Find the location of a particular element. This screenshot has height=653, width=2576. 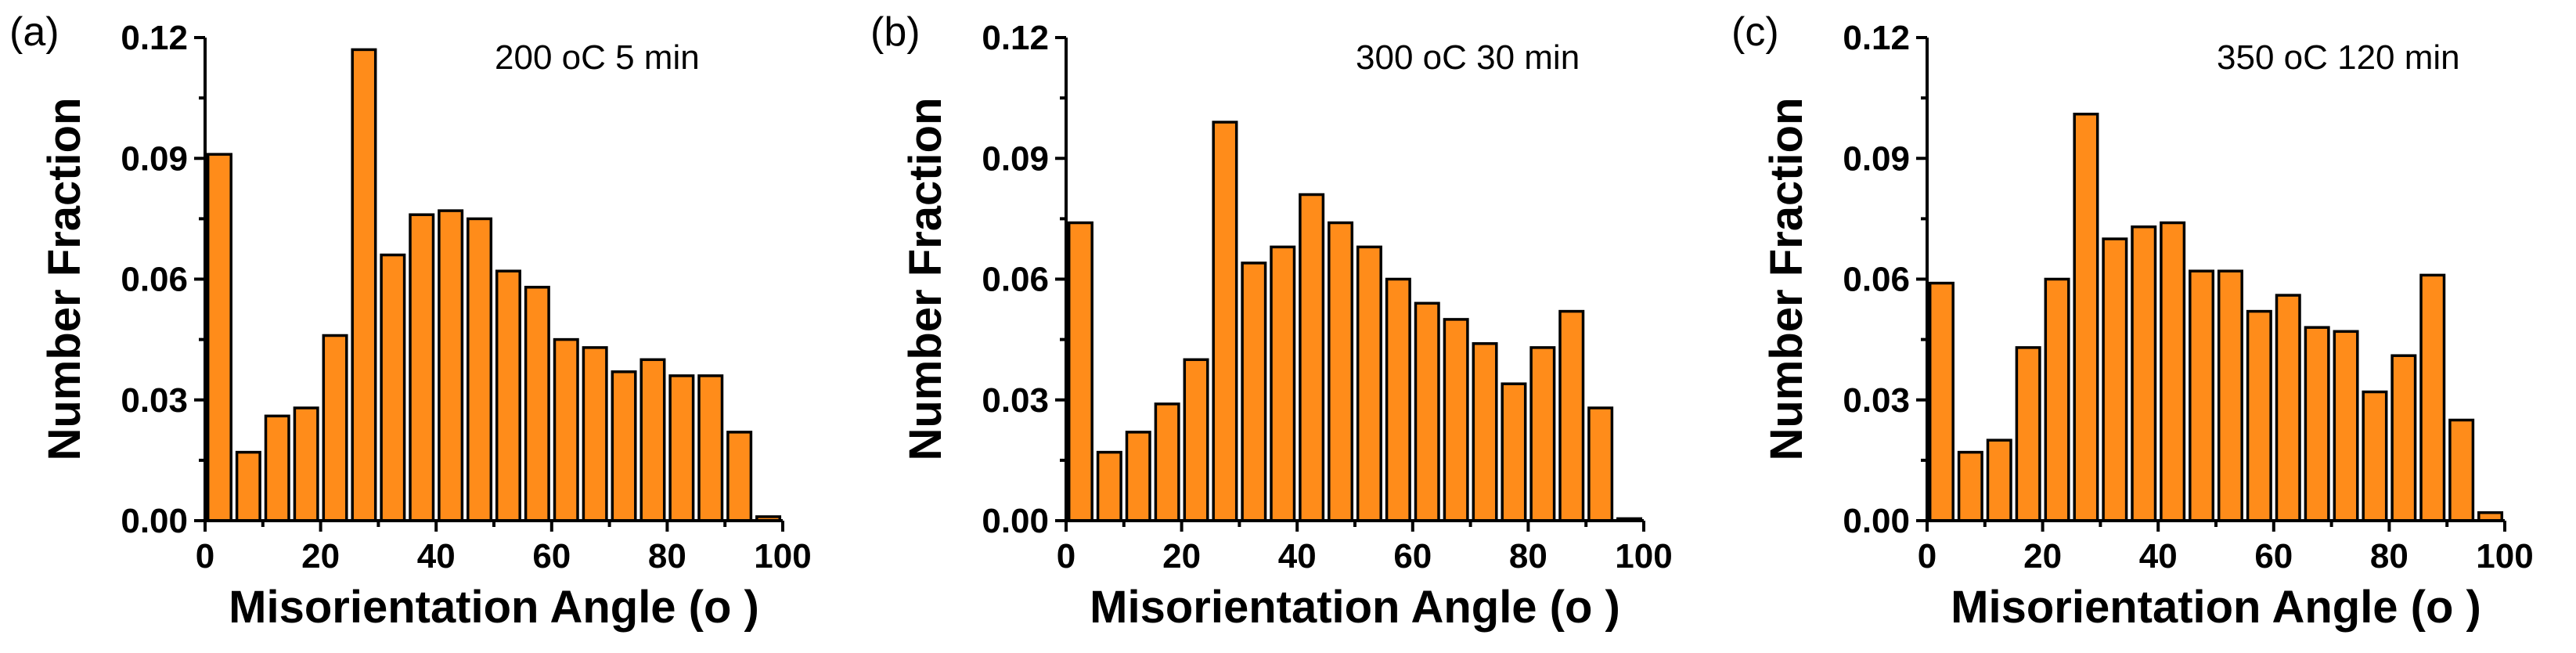

x-tick-label: 100 is located at coordinates (1643, 556).